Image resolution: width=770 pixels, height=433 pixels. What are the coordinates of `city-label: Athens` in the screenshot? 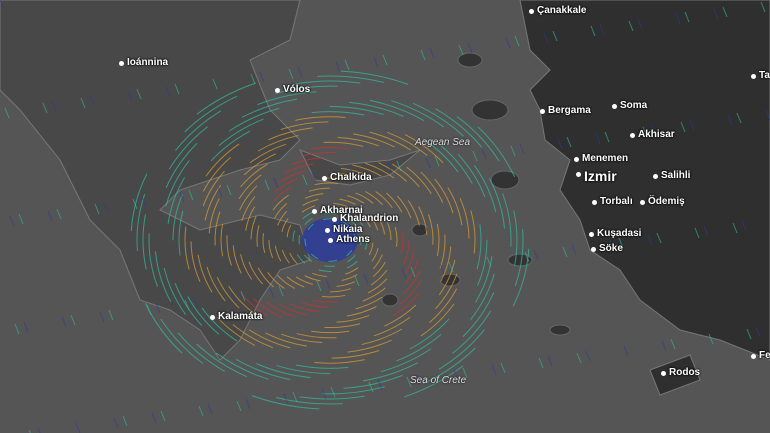 It's located at (353, 239).